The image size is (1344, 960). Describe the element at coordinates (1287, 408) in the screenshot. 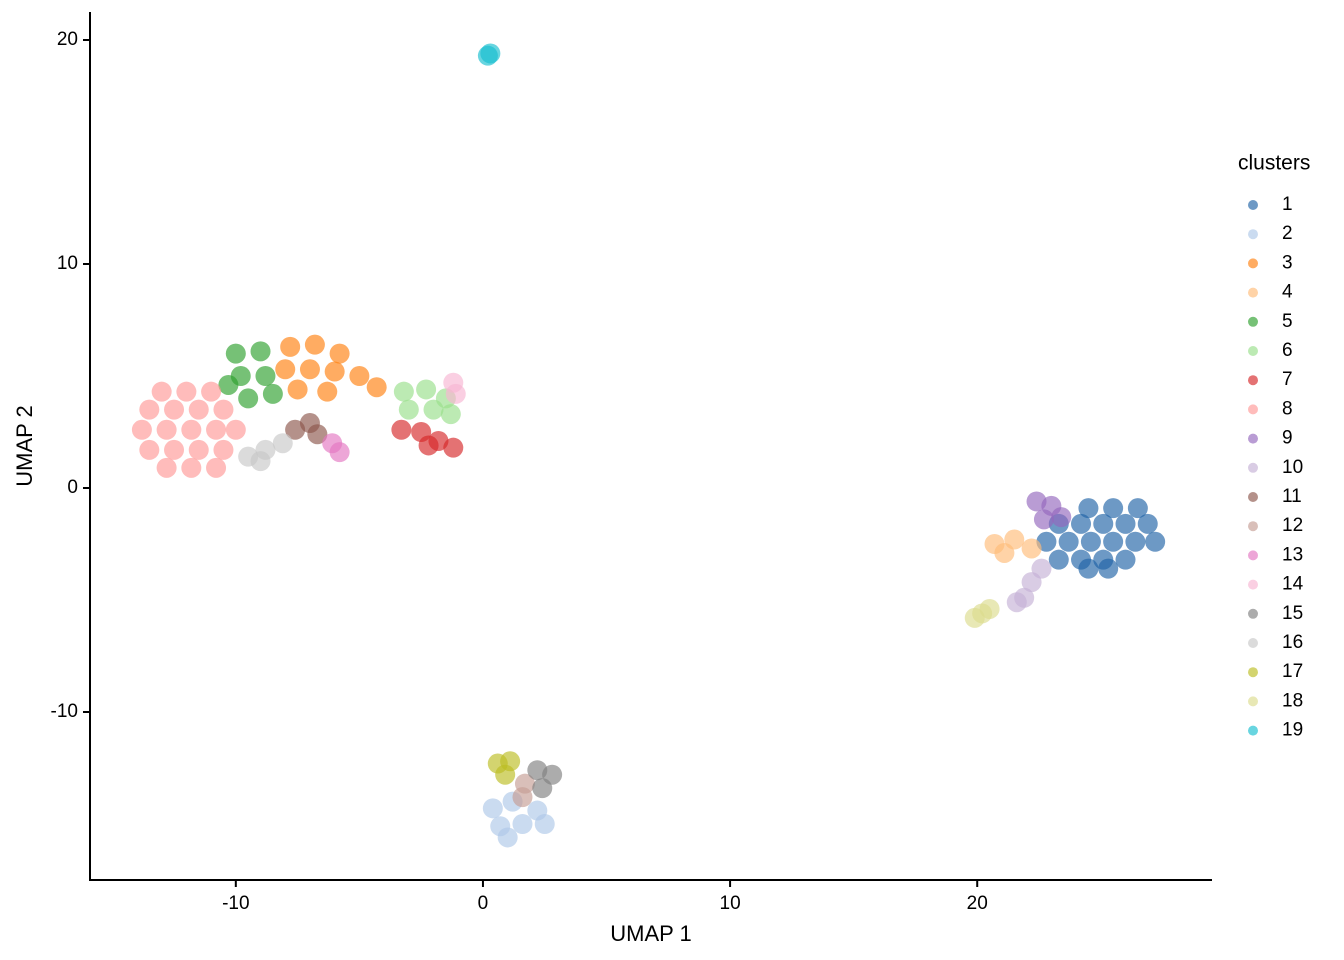

I see `legend-label: 8` at that location.